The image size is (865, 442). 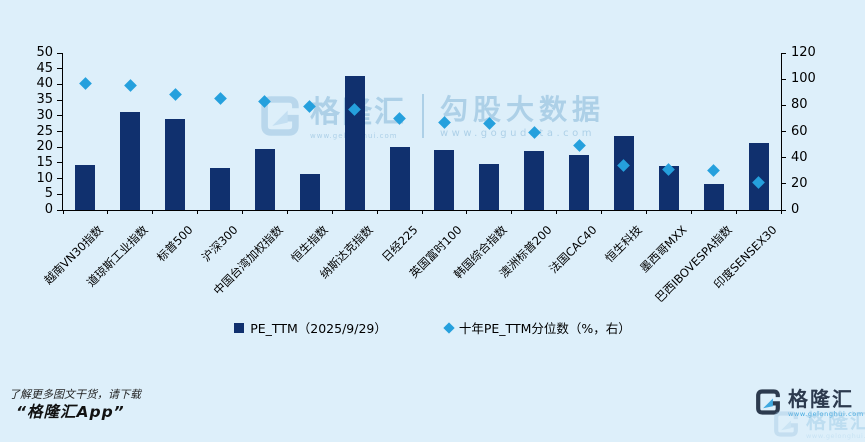 What do you see at coordinates (432, 327) in the screenshot?
I see `chart-legend: PE_TTM（2025/9/29） 十年PE_TTM分位数（%，右）` at bounding box center [432, 327].